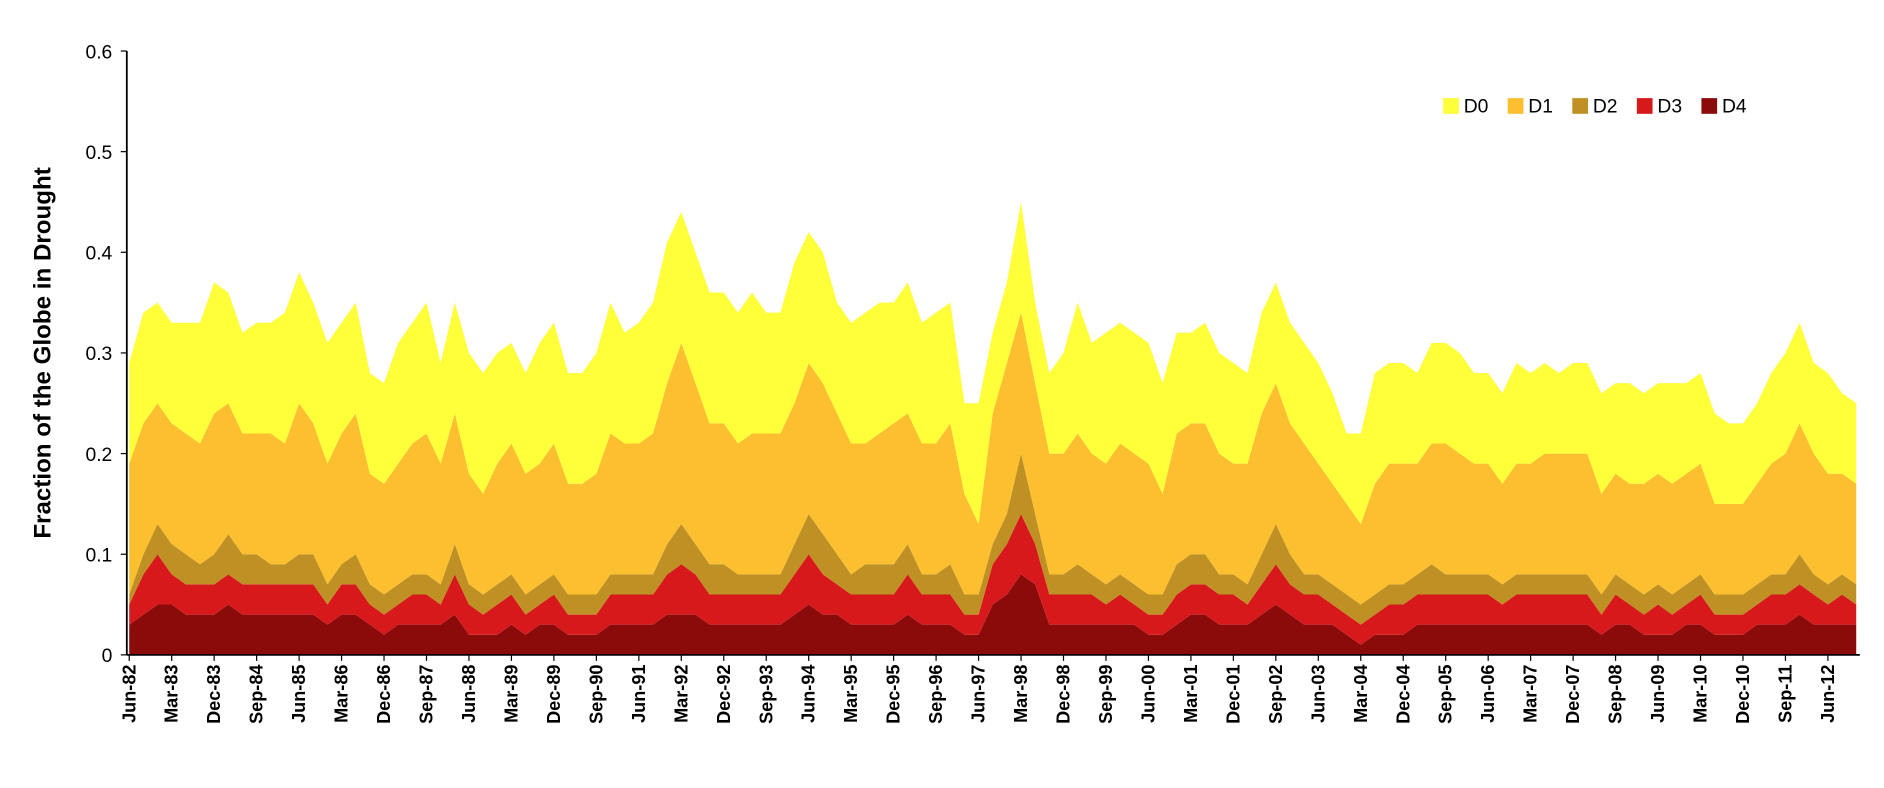  What do you see at coordinates (1318, 694) in the screenshot?
I see `x-tick-label: Jun-03` at bounding box center [1318, 694].